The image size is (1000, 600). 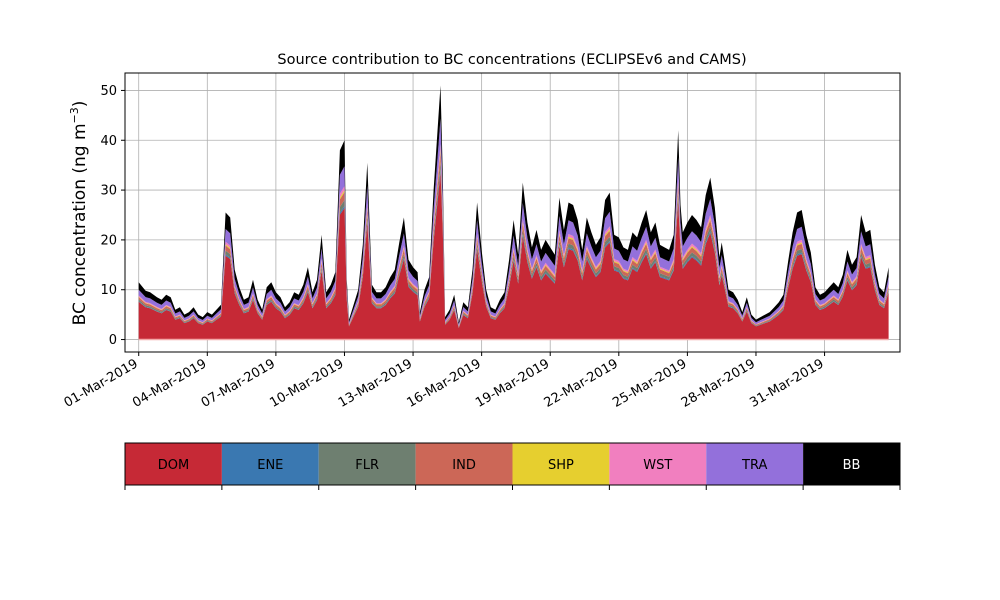 I want to click on legend-label-ind: IND, so click(x=464, y=465).